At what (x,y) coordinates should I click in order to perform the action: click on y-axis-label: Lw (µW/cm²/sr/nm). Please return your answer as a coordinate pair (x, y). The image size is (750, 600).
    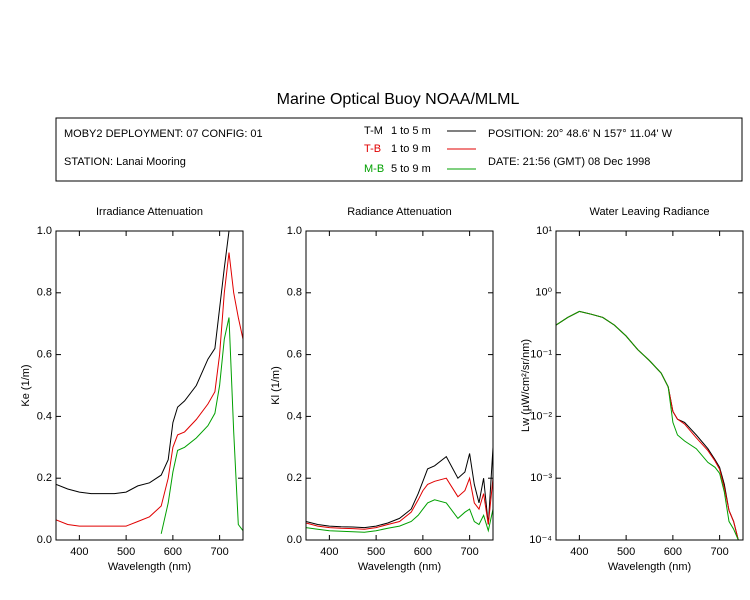
    Looking at the image, I should click on (526, 385).